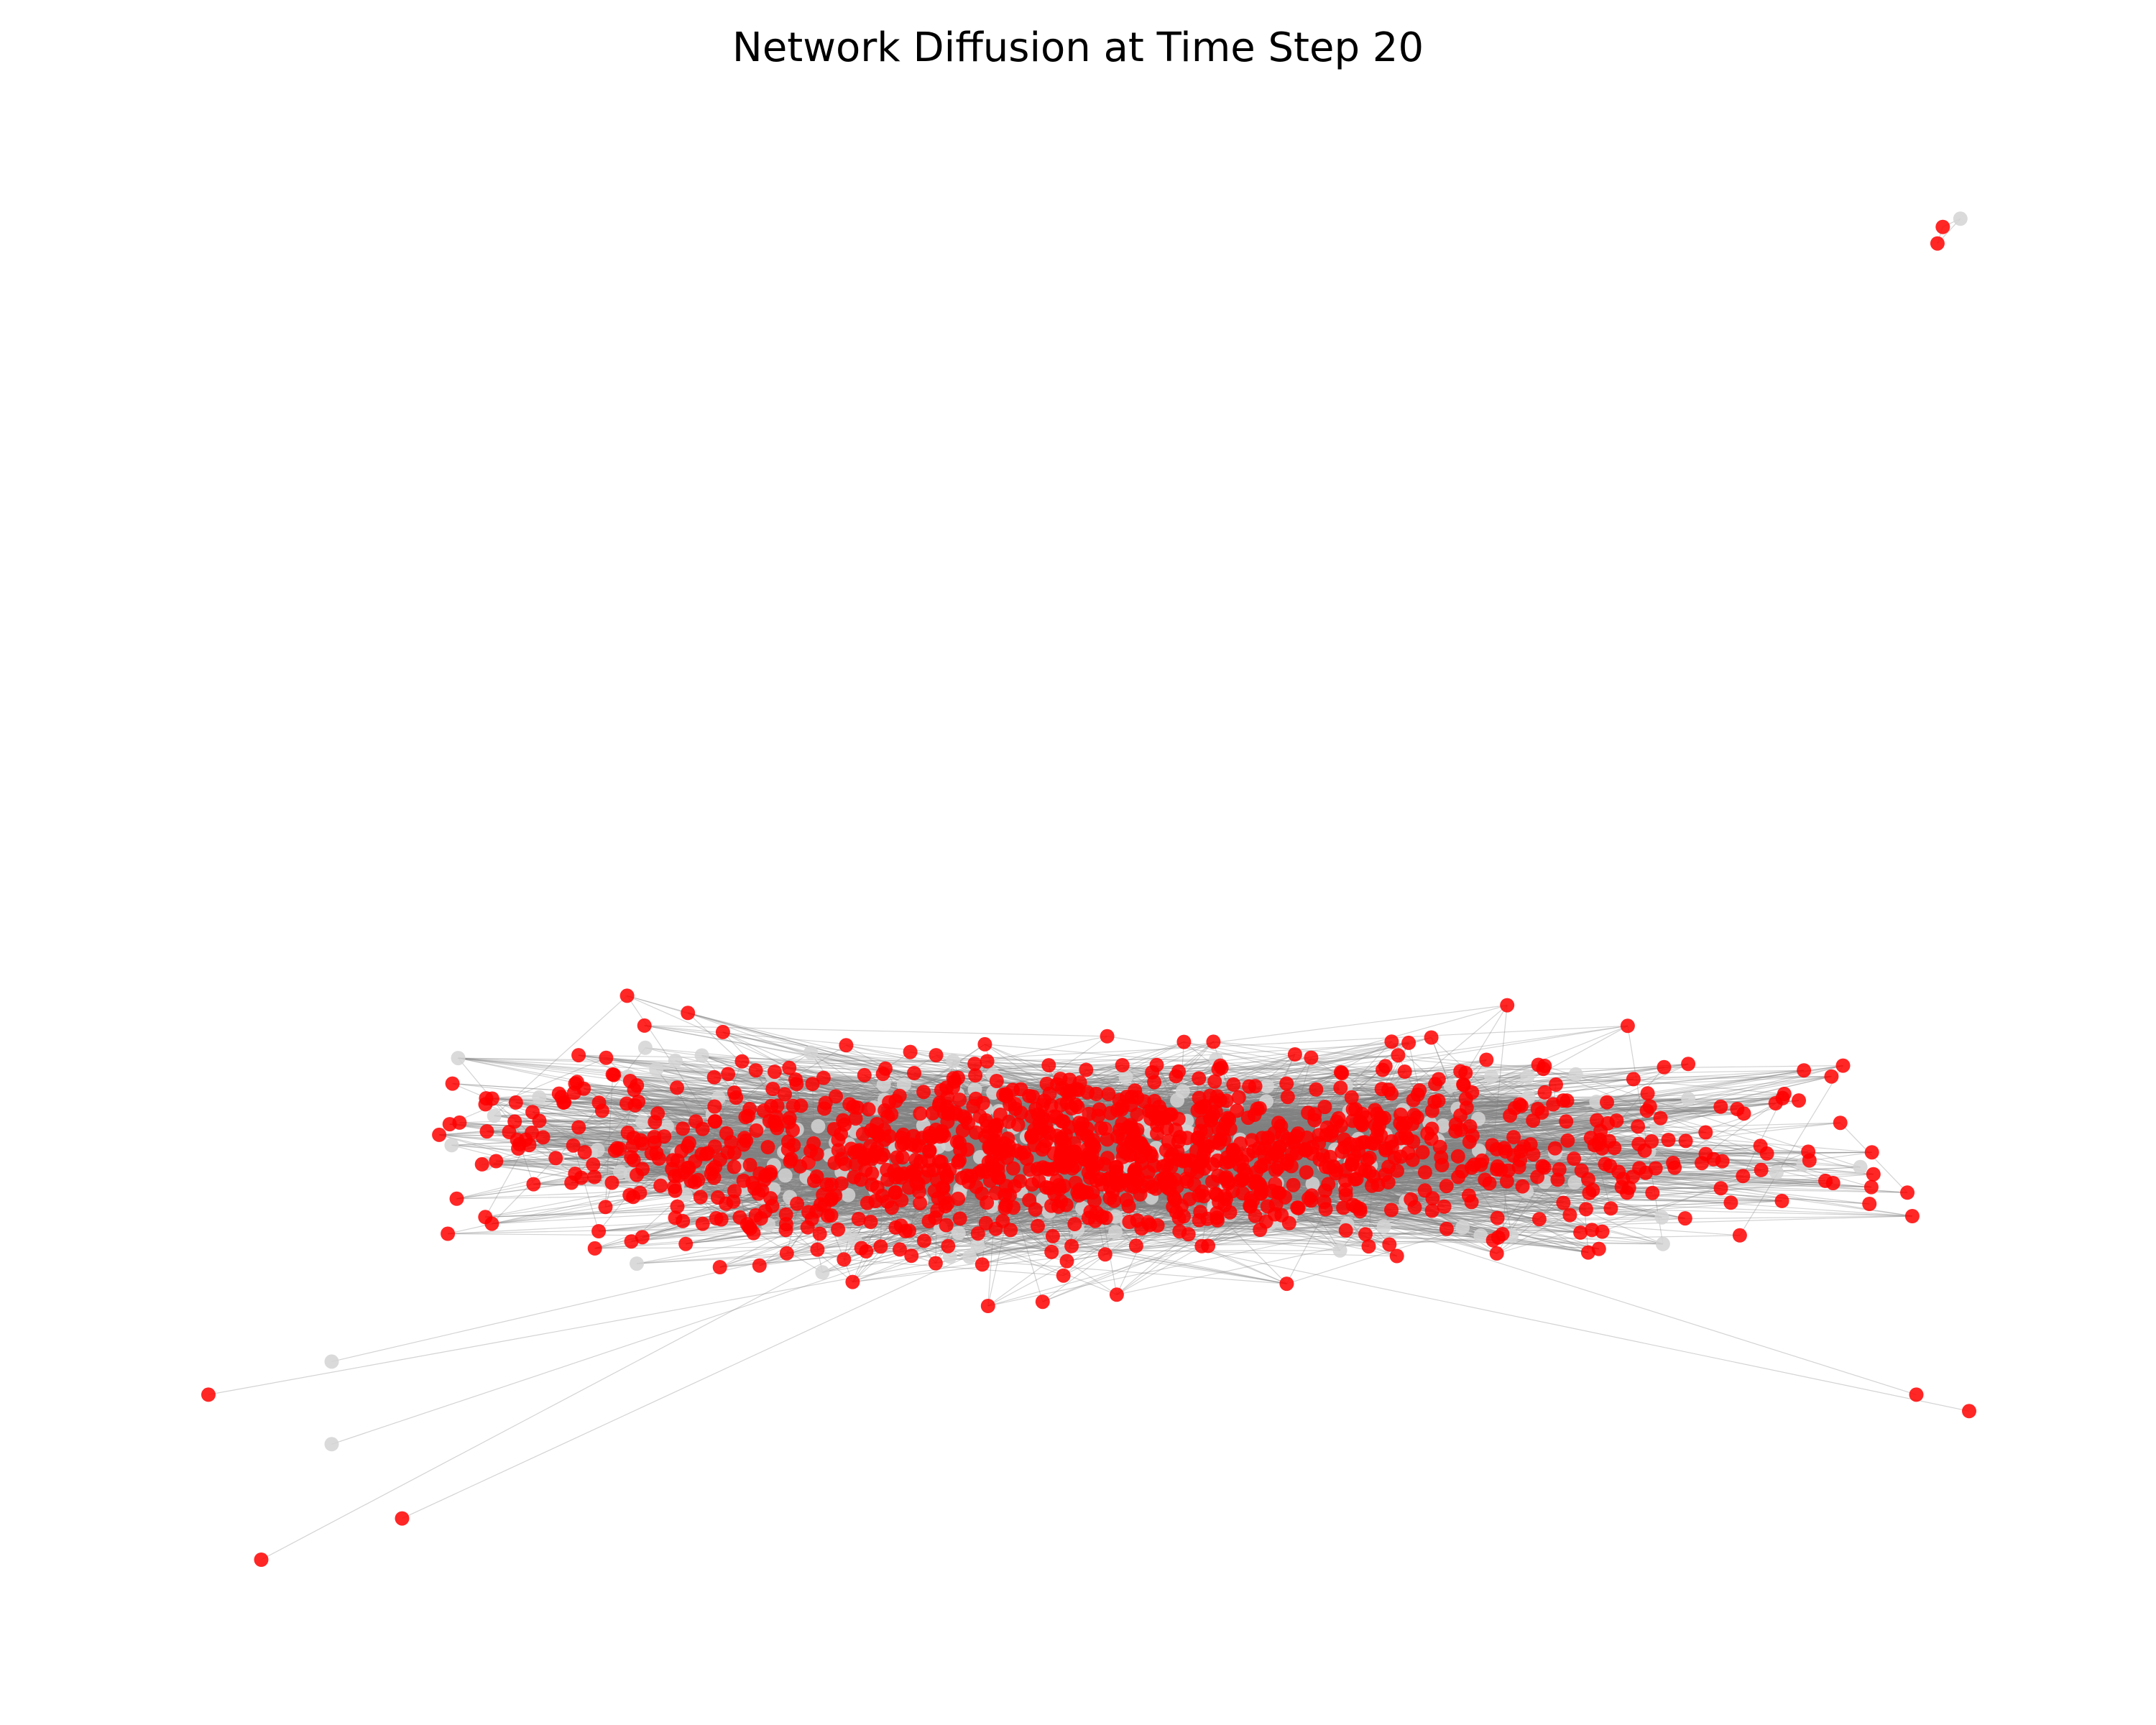 This screenshot has height=1725, width=2156. I want to click on chart-title: Network Diffusion at Time Step 20, so click(1078, 47).